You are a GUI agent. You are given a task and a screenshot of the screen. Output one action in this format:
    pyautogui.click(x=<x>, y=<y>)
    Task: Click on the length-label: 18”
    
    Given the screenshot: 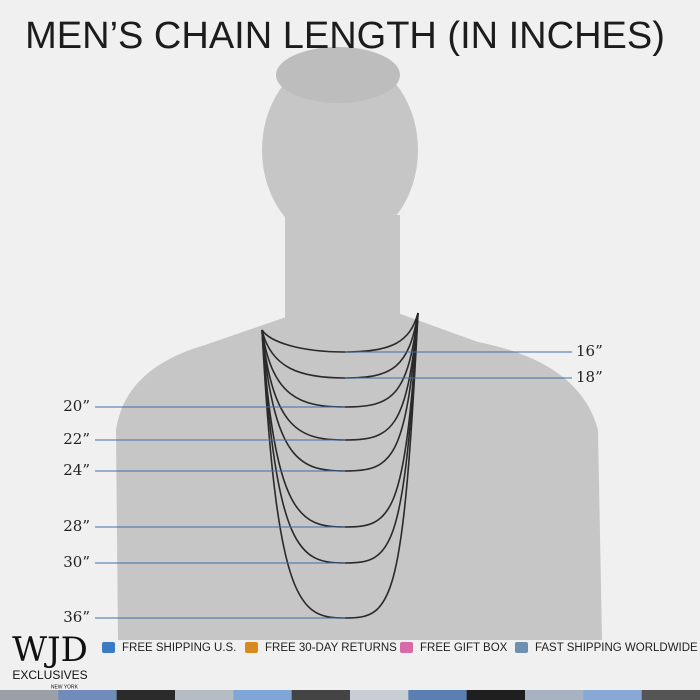 What is the action you would take?
    pyautogui.click(x=589, y=377)
    